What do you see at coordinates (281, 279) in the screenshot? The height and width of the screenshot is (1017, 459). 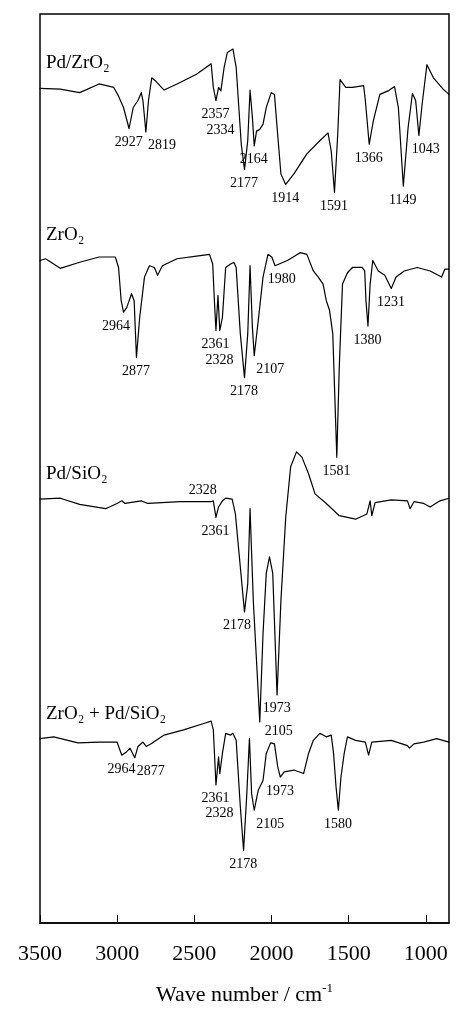 I see `annotation: 1980` at bounding box center [281, 279].